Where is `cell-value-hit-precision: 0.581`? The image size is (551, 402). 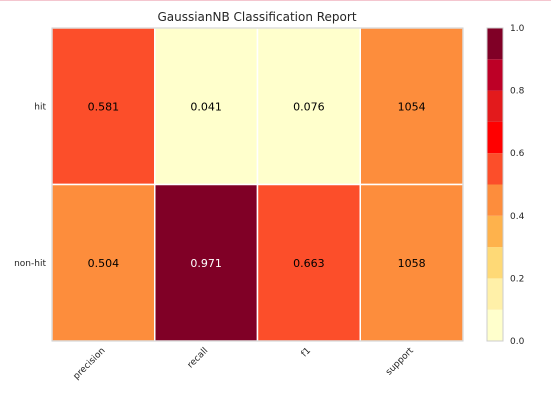 cell-value-hit-precision: 0.581 is located at coordinates (104, 106).